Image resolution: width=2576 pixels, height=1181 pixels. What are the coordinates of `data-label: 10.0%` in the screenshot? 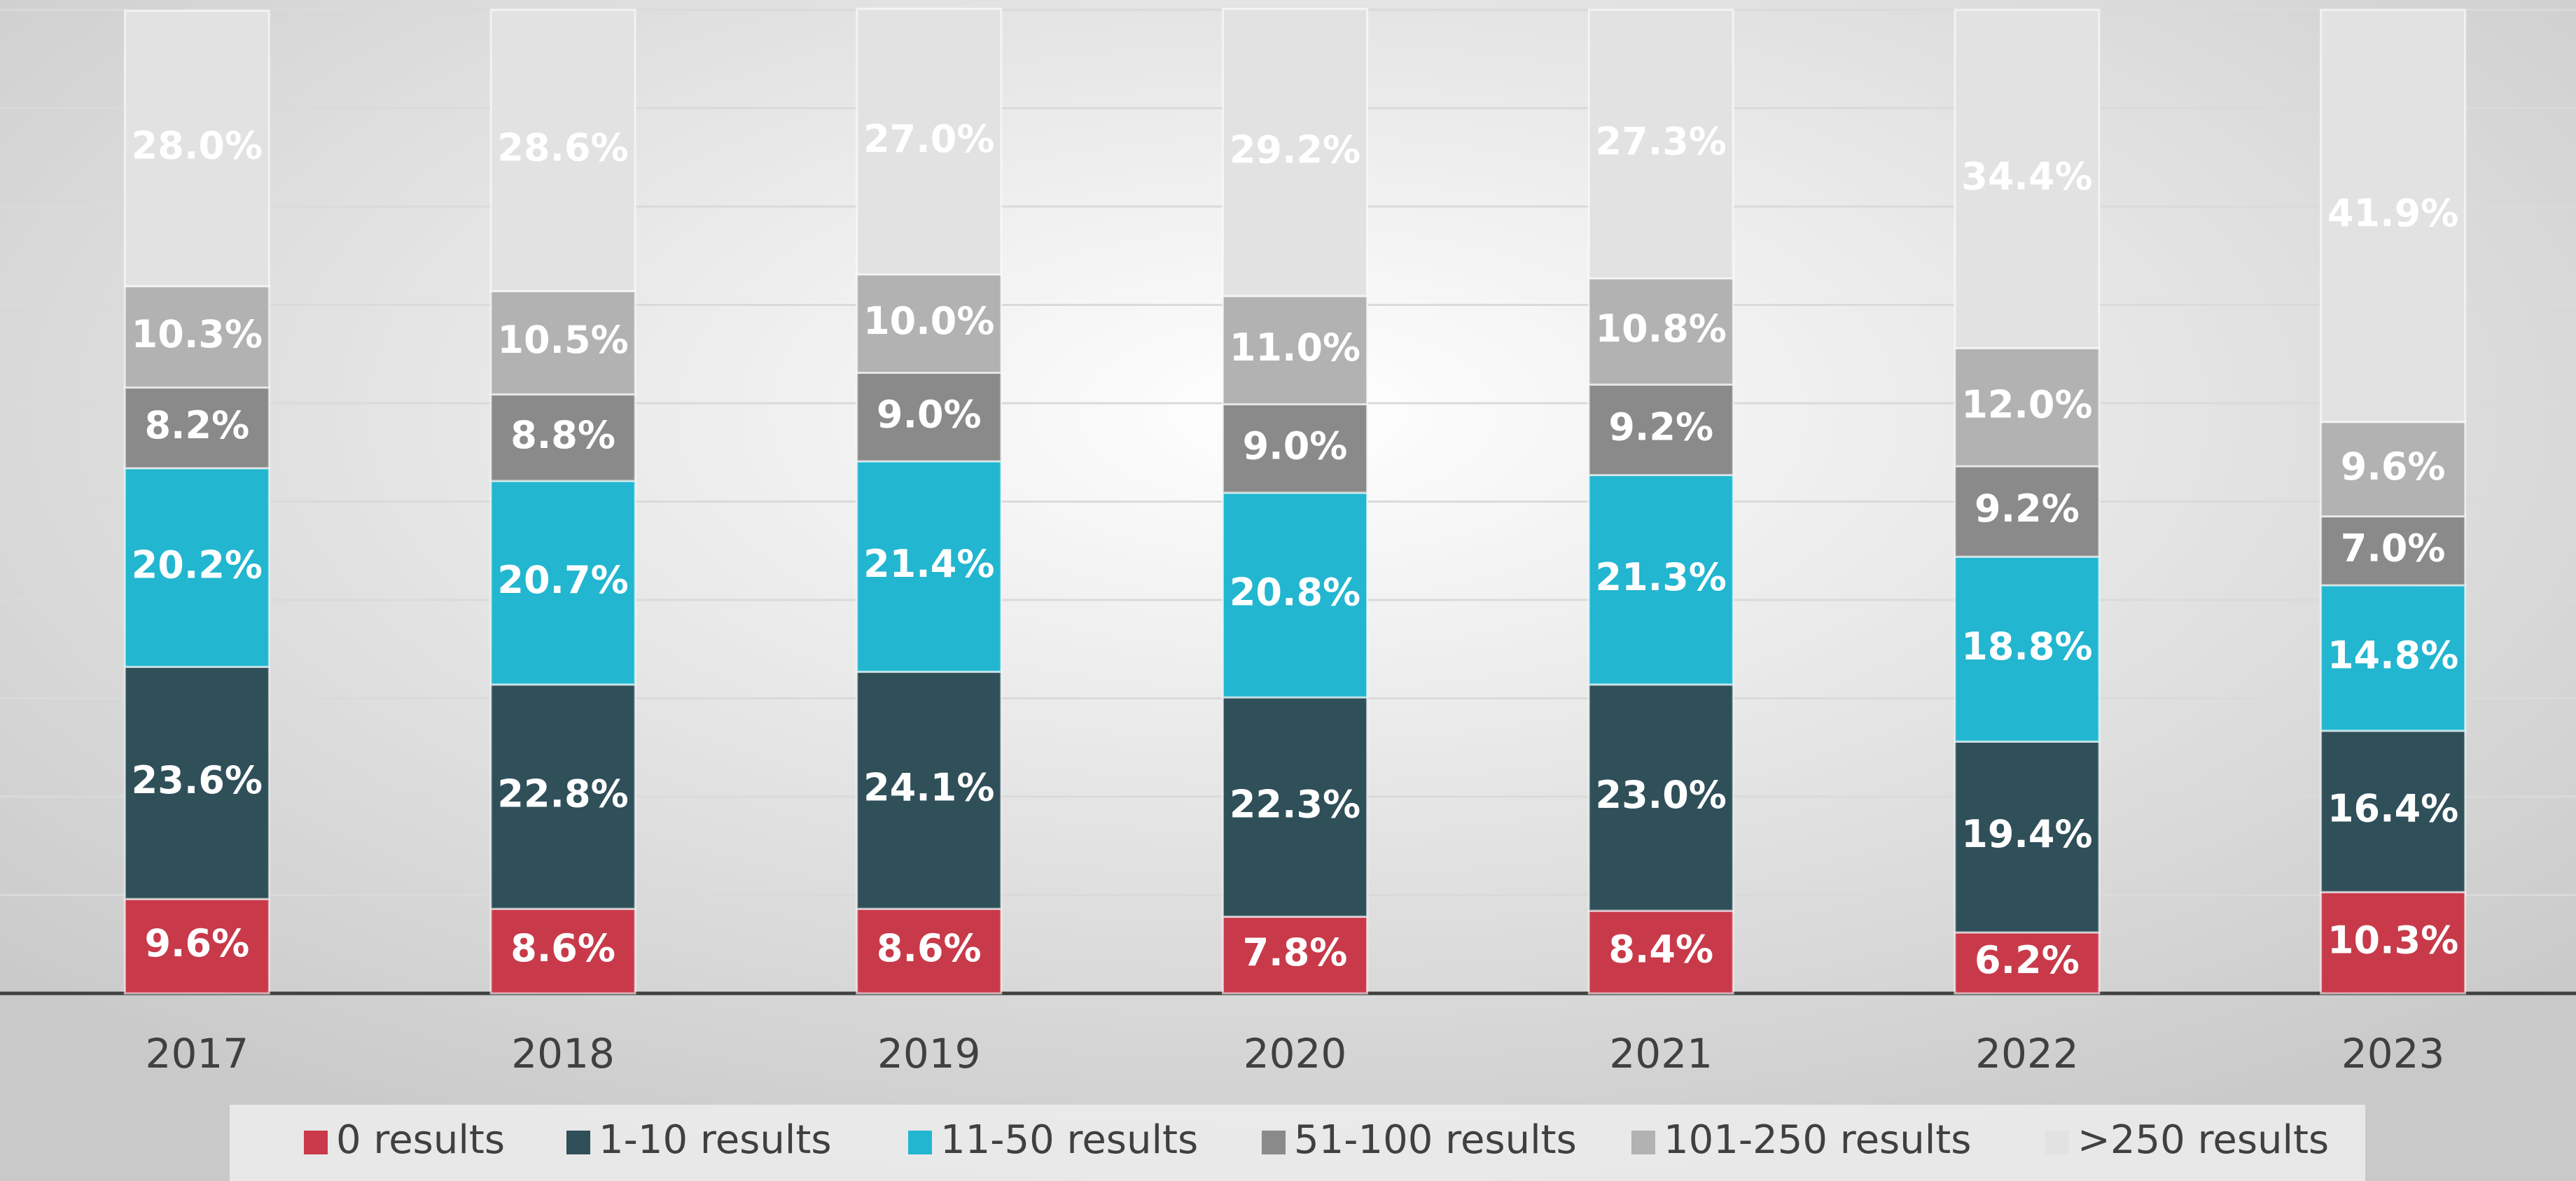 It's located at (928, 321).